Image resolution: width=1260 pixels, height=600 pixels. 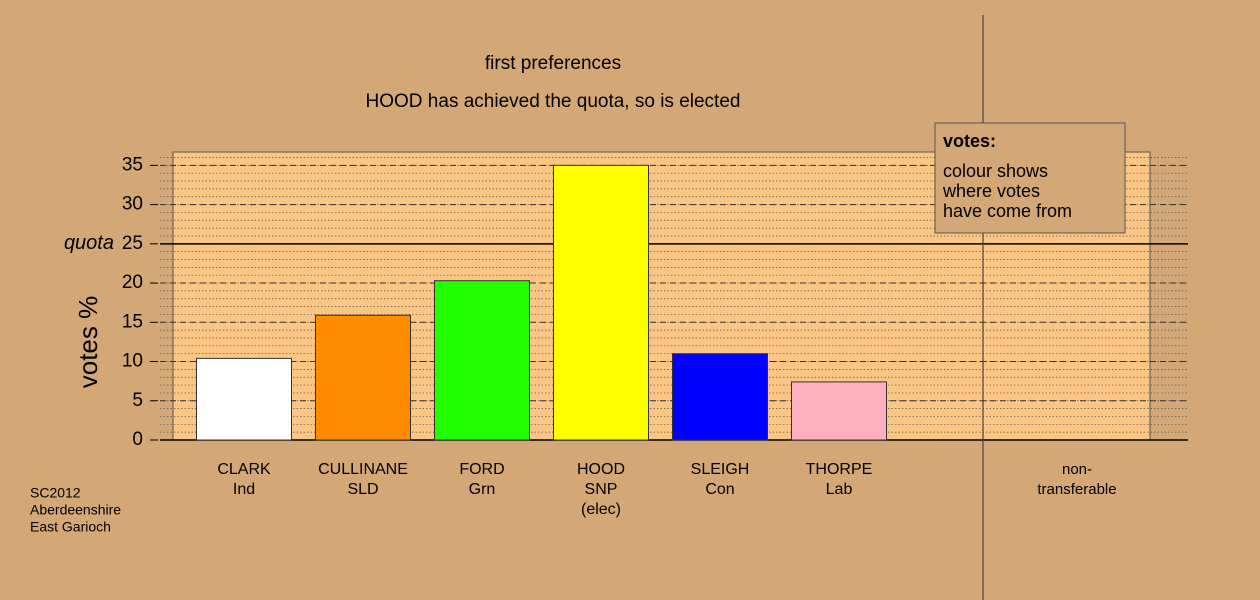 What do you see at coordinates (991, 191) in the screenshot?
I see `legend-text: where votes` at bounding box center [991, 191].